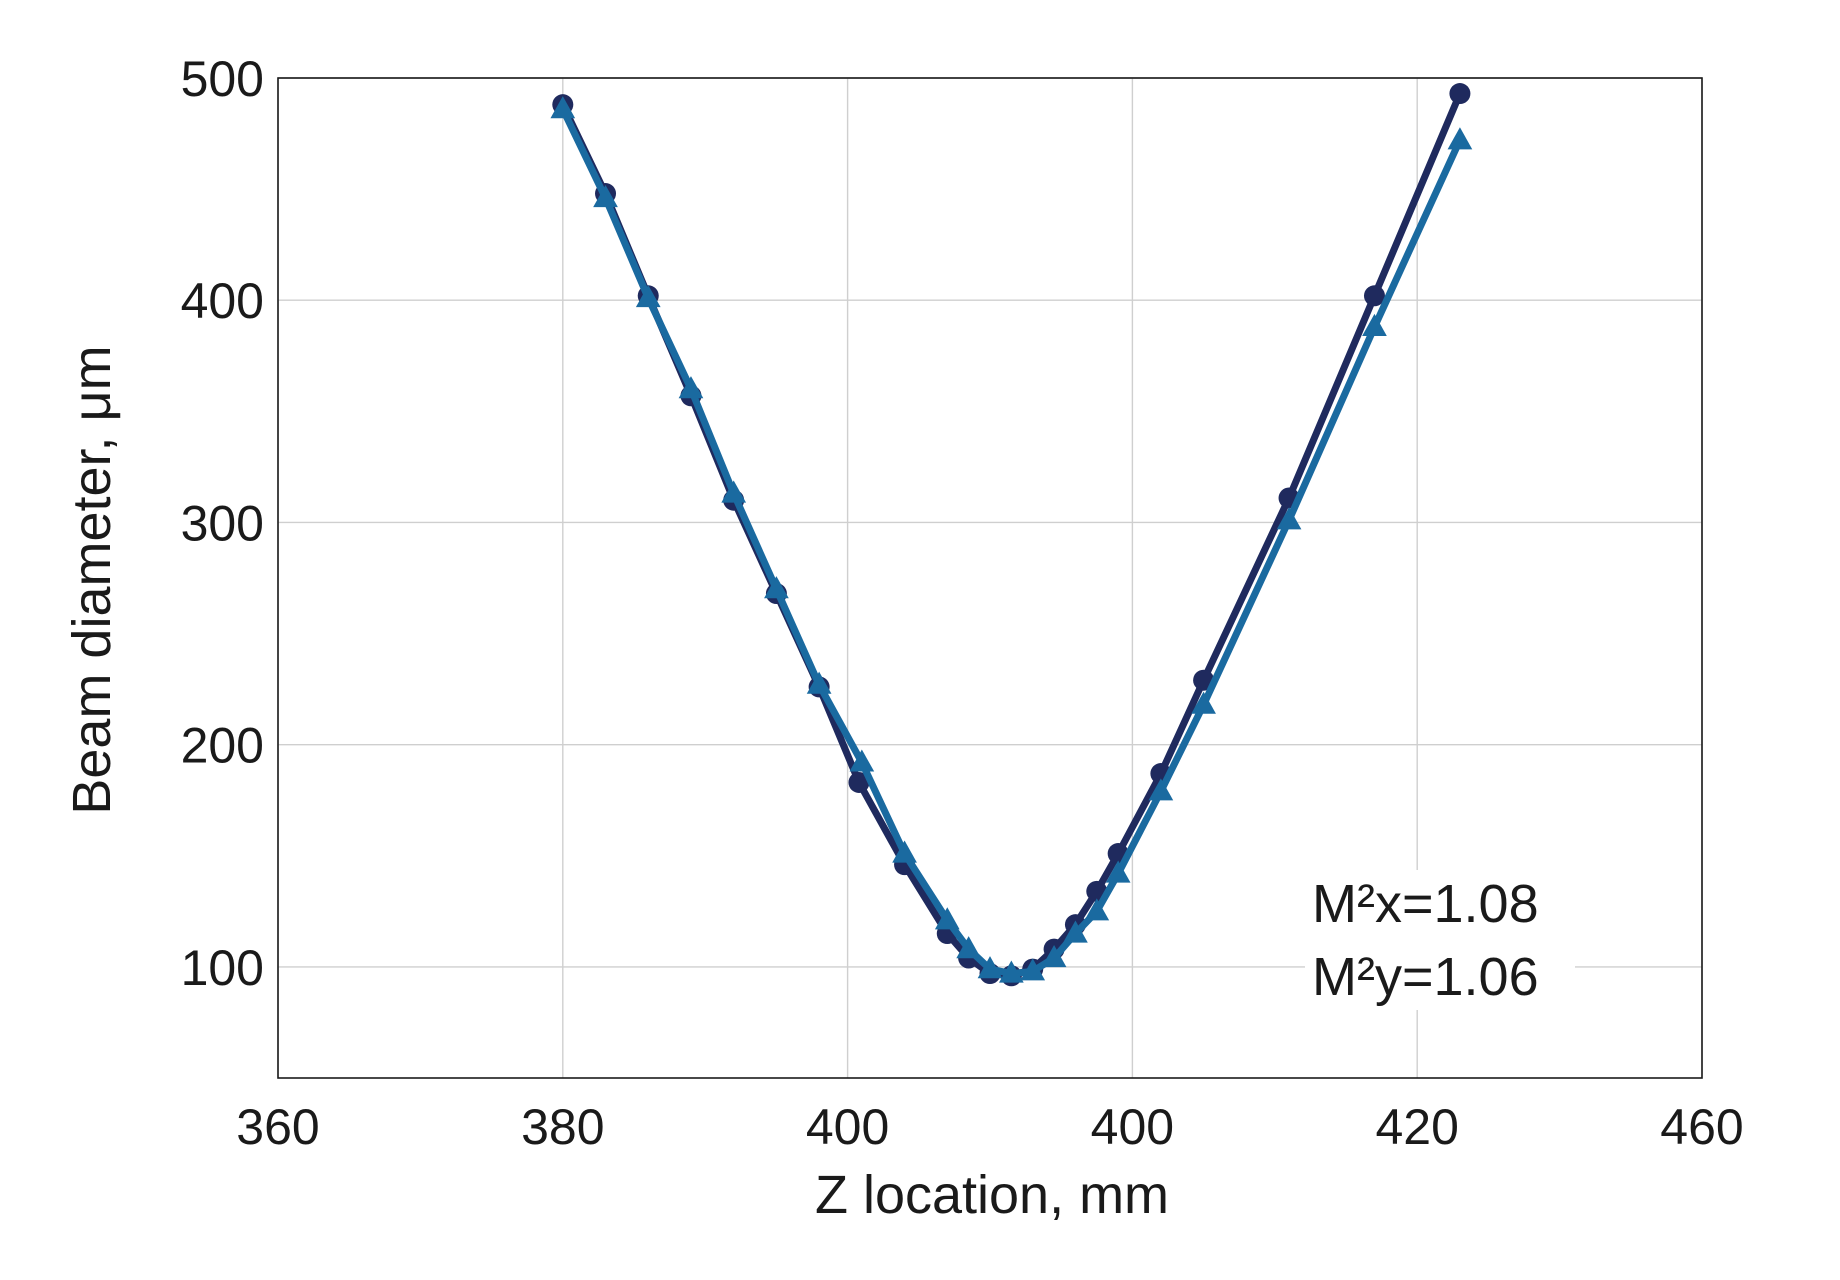  I want to click on x-axis-title: Z location, mm, so click(992, 1195).